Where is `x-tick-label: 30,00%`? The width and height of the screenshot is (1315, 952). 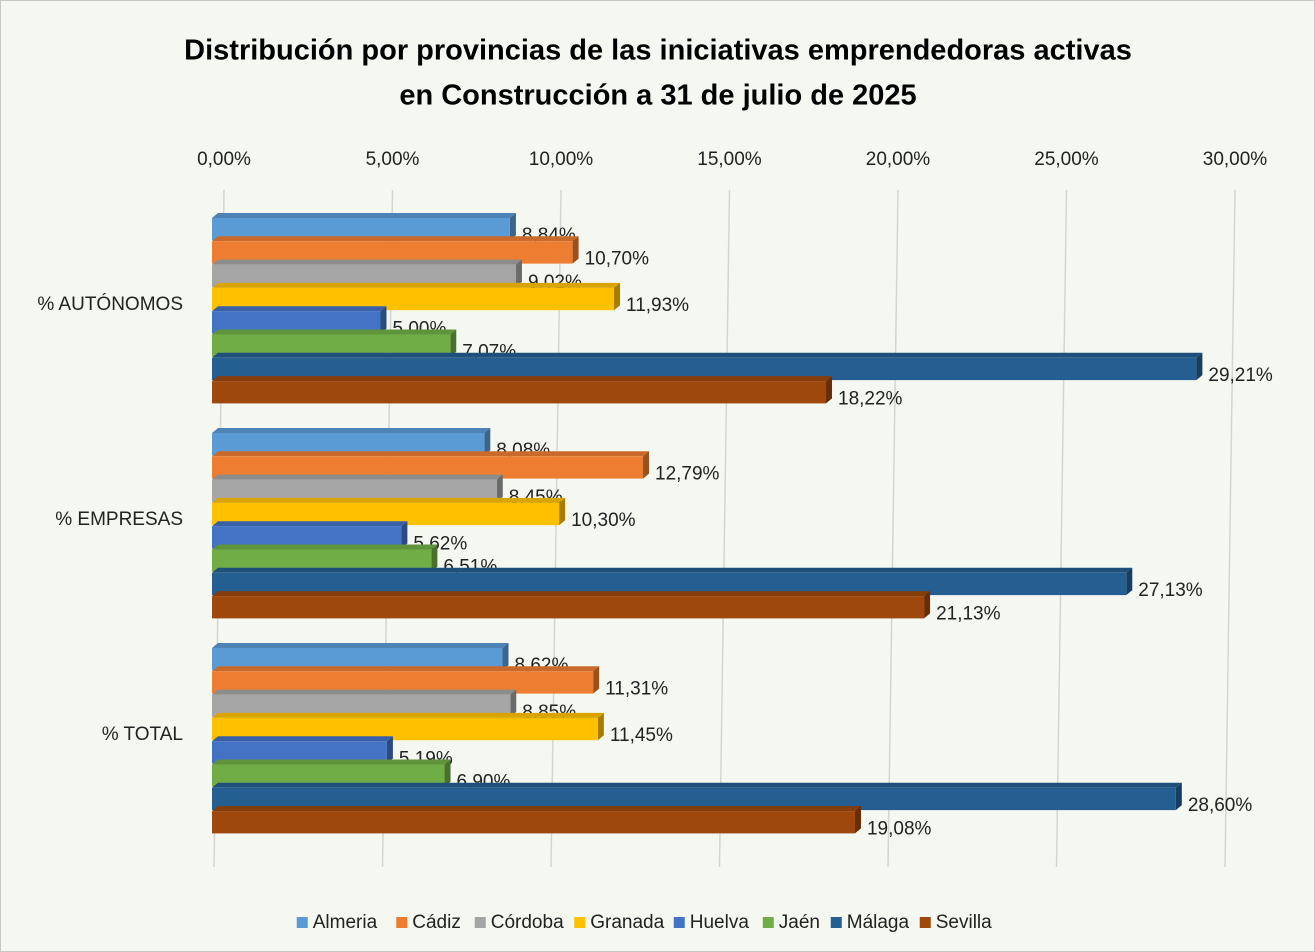 x-tick-label: 30,00% is located at coordinates (1235, 159).